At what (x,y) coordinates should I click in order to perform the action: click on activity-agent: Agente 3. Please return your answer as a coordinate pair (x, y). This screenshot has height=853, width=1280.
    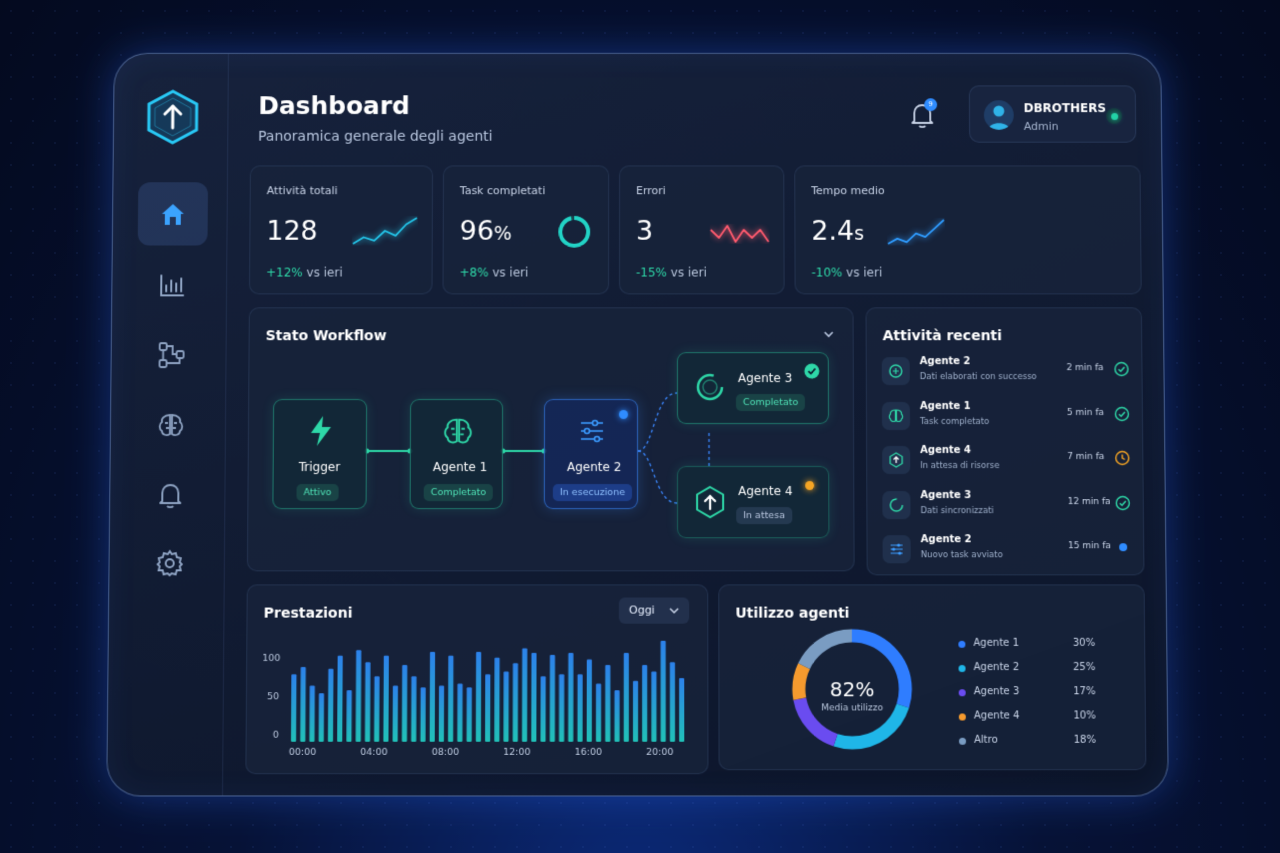
    Looking at the image, I should click on (945, 495).